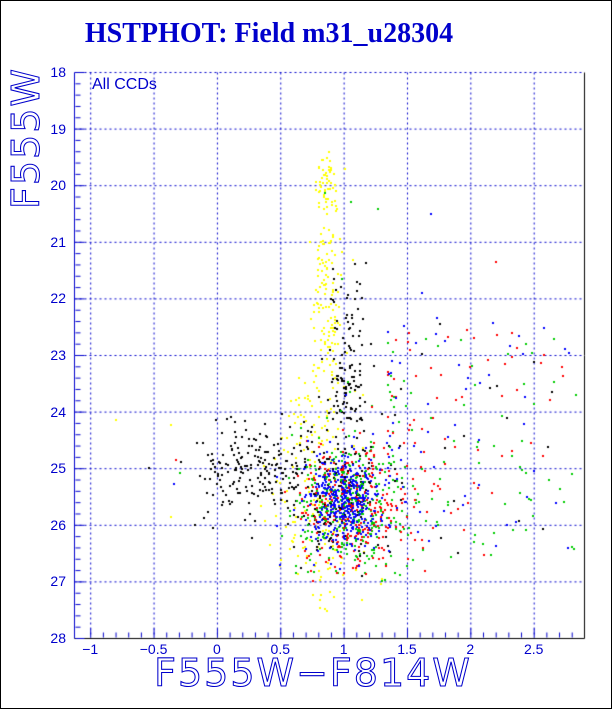  What do you see at coordinates (343, 649) in the screenshot?
I see `x-tick-label: 1` at bounding box center [343, 649].